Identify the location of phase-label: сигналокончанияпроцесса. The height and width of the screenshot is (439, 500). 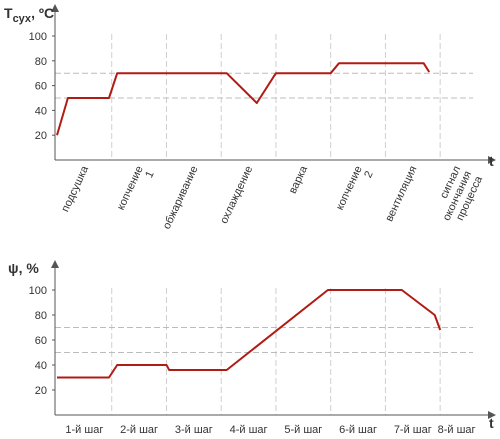
(458, 195).